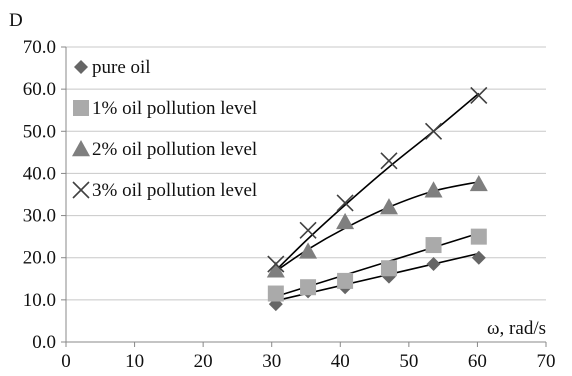 The width and height of the screenshot is (572, 376). Describe the element at coordinates (44, 342) in the screenshot. I see `y-tick-label-0: 0.0` at that location.